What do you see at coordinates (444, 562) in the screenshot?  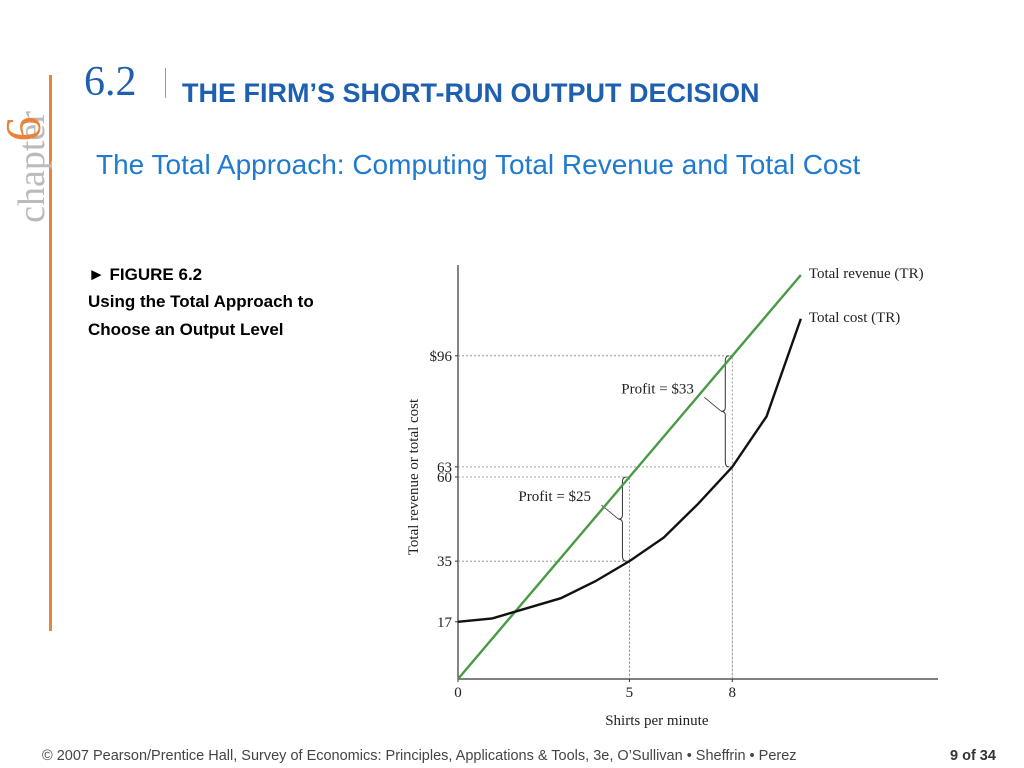 I see `y-tick-label: 35` at bounding box center [444, 562].